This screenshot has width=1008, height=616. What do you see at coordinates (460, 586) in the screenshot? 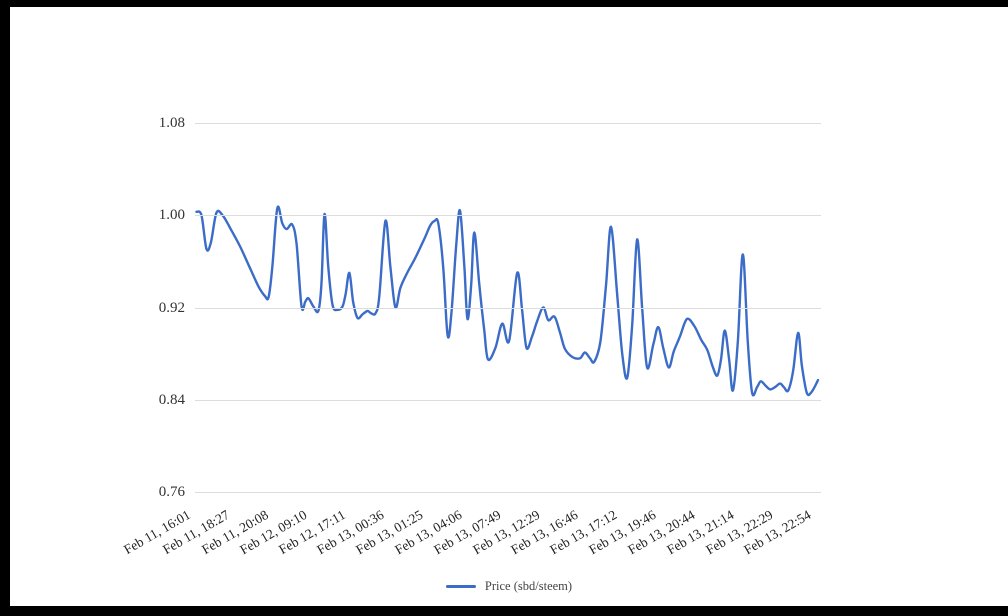
I see `legend-line-swatch` at bounding box center [460, 586].